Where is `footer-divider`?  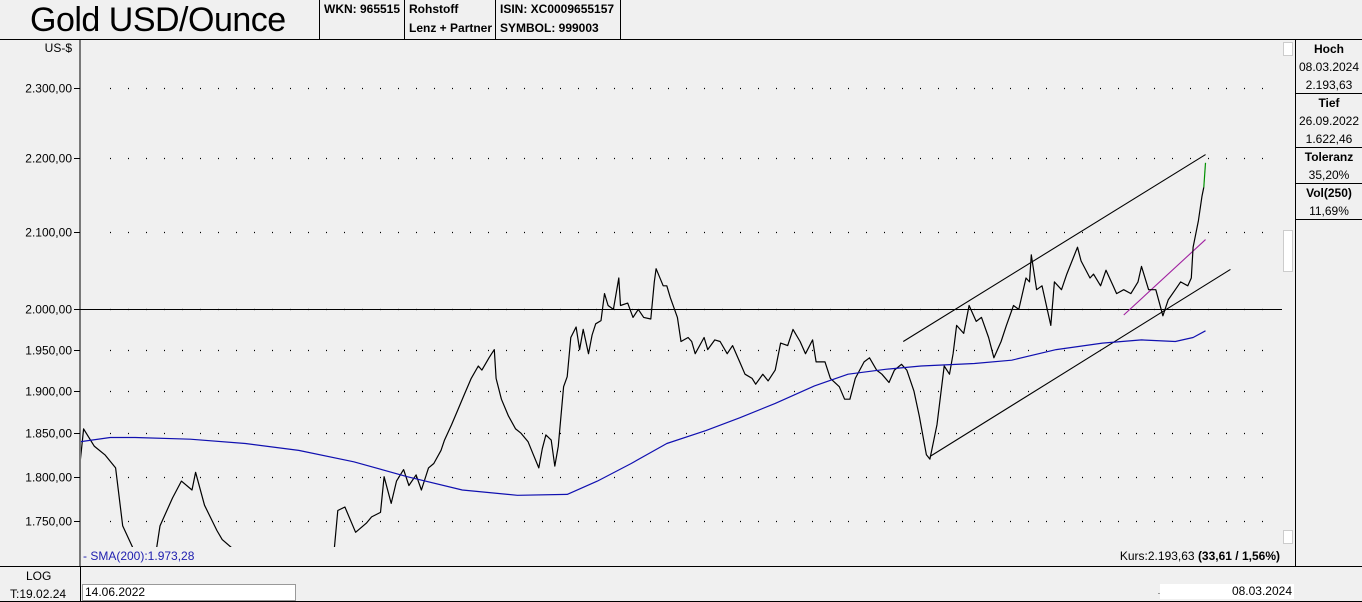 footer-divider is located at coordinates (681, 566).